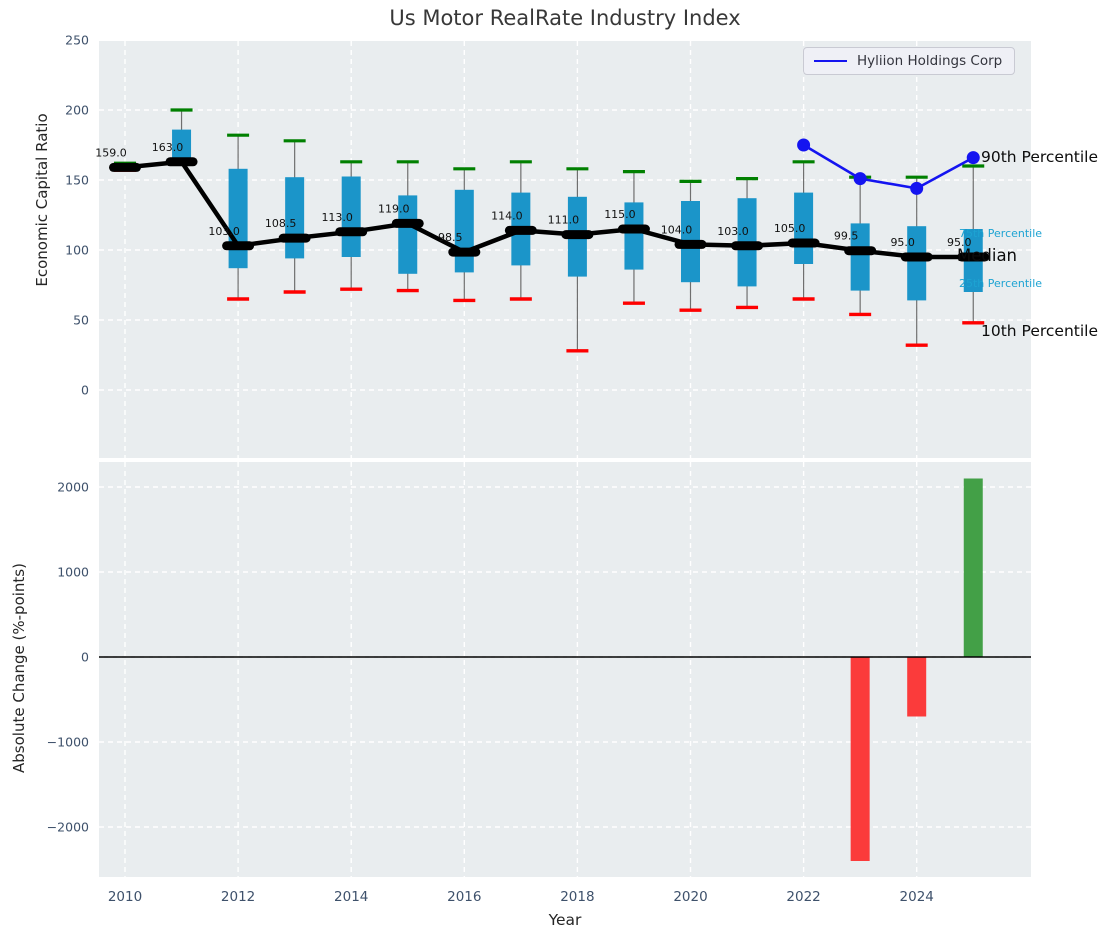  I want to click on median-value-label: 99.5, so click(846, 236).